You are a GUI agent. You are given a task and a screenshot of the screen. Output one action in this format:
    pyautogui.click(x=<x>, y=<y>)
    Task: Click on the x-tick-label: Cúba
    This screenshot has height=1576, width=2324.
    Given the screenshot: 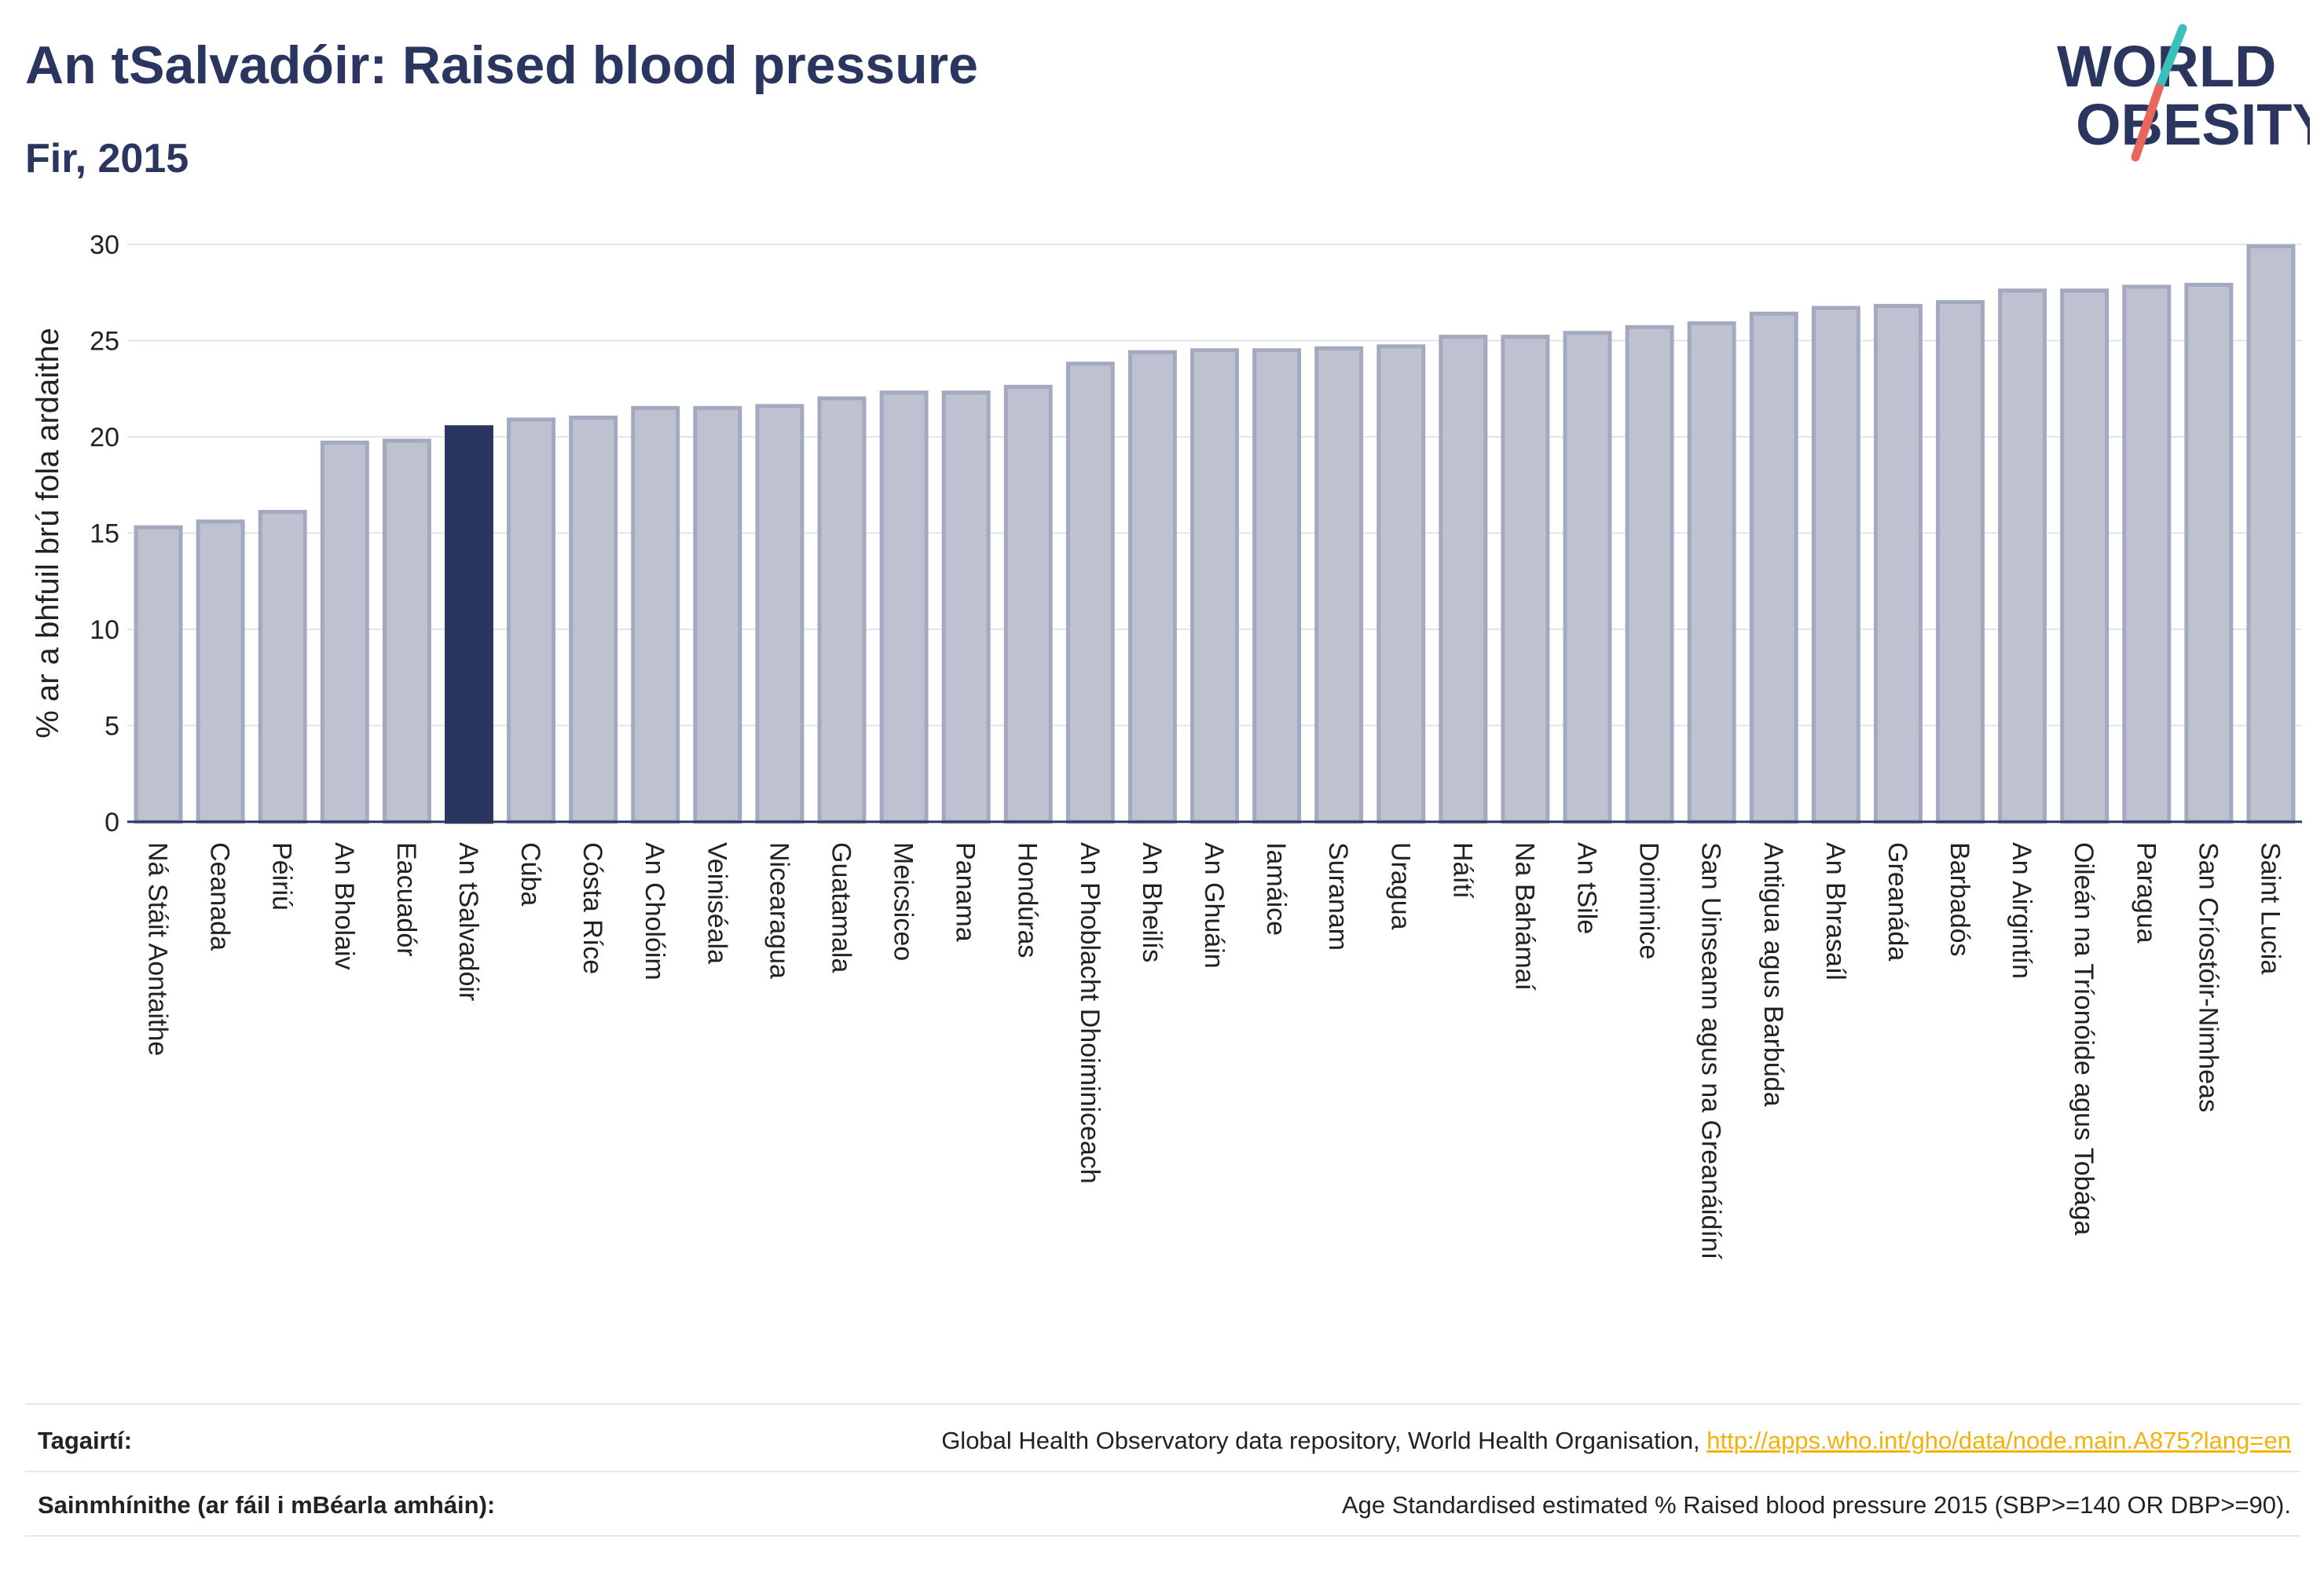 What is the action you would take?
    pyautogui.click(x=530, y=874)
    